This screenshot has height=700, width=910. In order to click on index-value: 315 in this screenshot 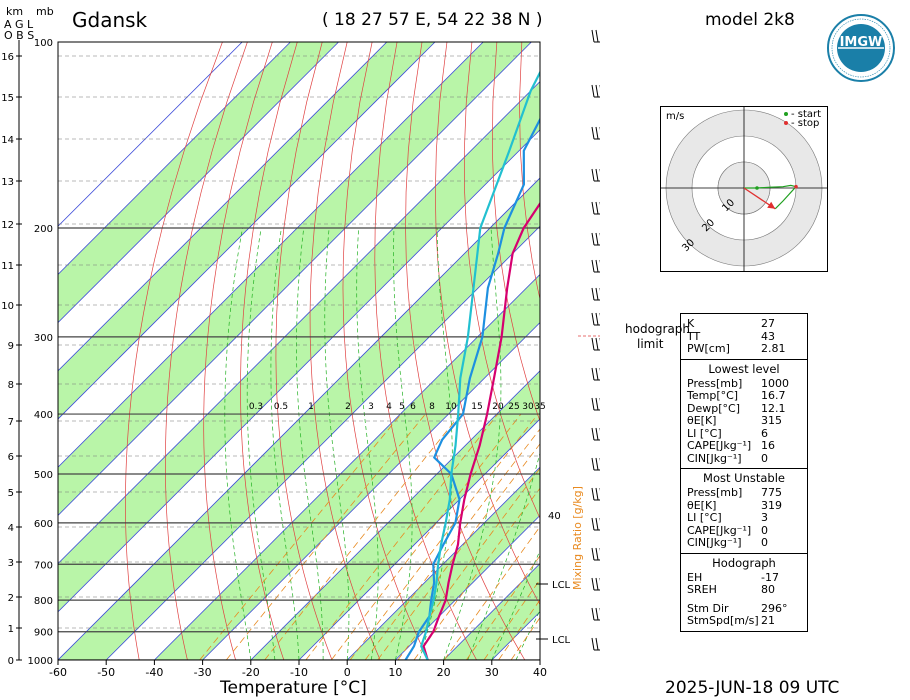, I will do `click(771, 420)`.